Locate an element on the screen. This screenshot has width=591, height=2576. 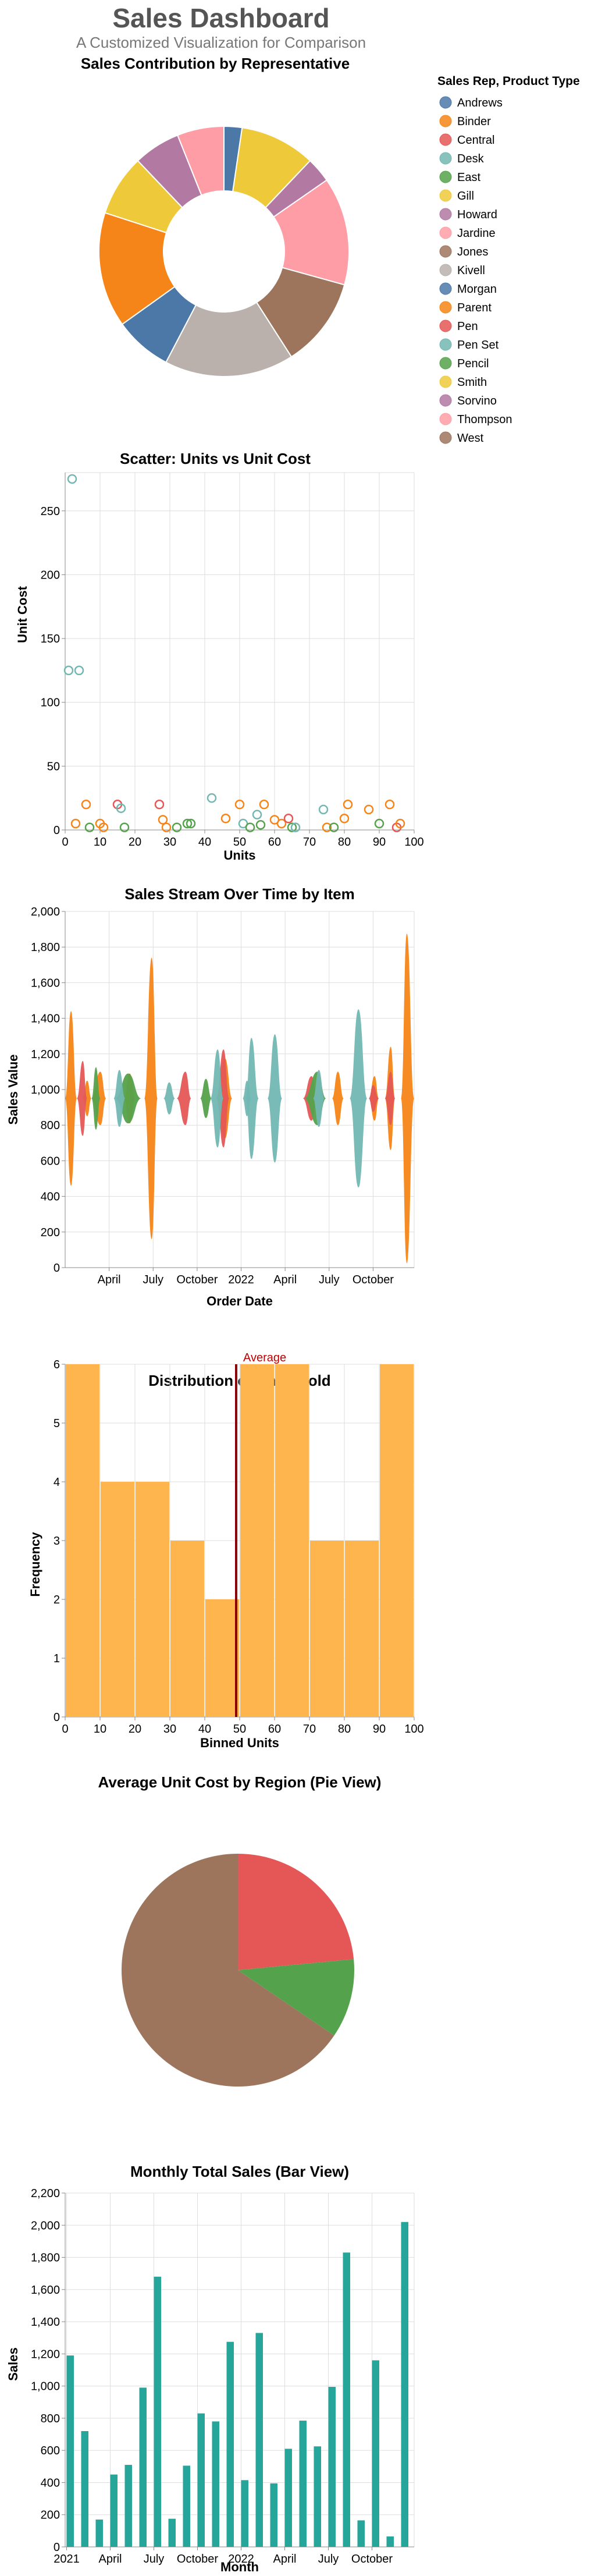
scatter-x-tick-label: 0 is located at coordinates (65, 843).